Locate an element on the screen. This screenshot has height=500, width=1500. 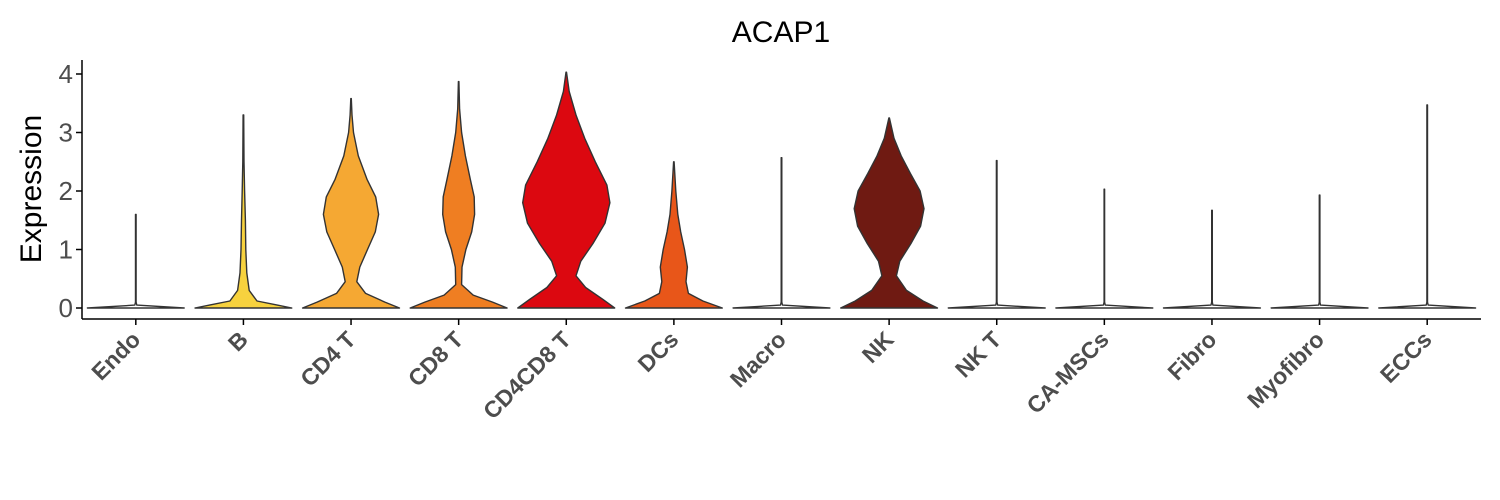
violin-ca-mscs is located at coordinates (1104, 248).